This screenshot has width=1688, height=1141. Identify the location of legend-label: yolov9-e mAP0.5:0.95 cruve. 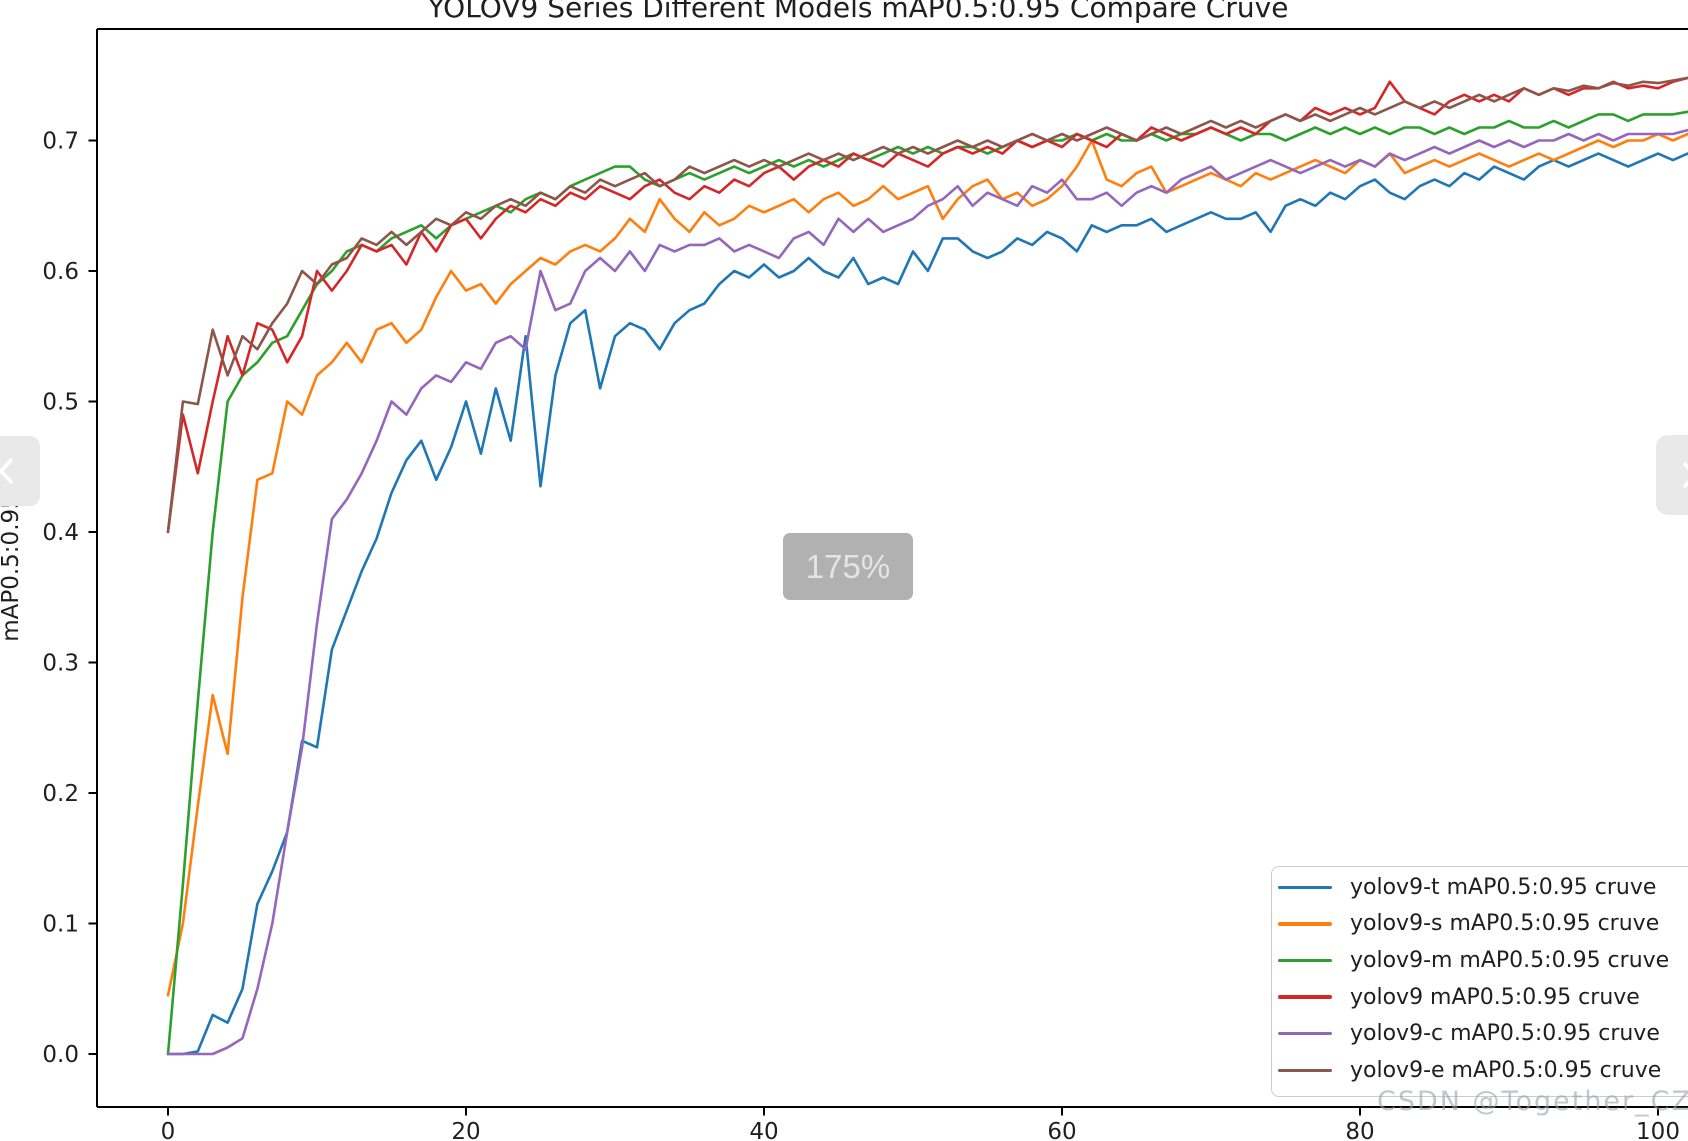
(1506, 1070).